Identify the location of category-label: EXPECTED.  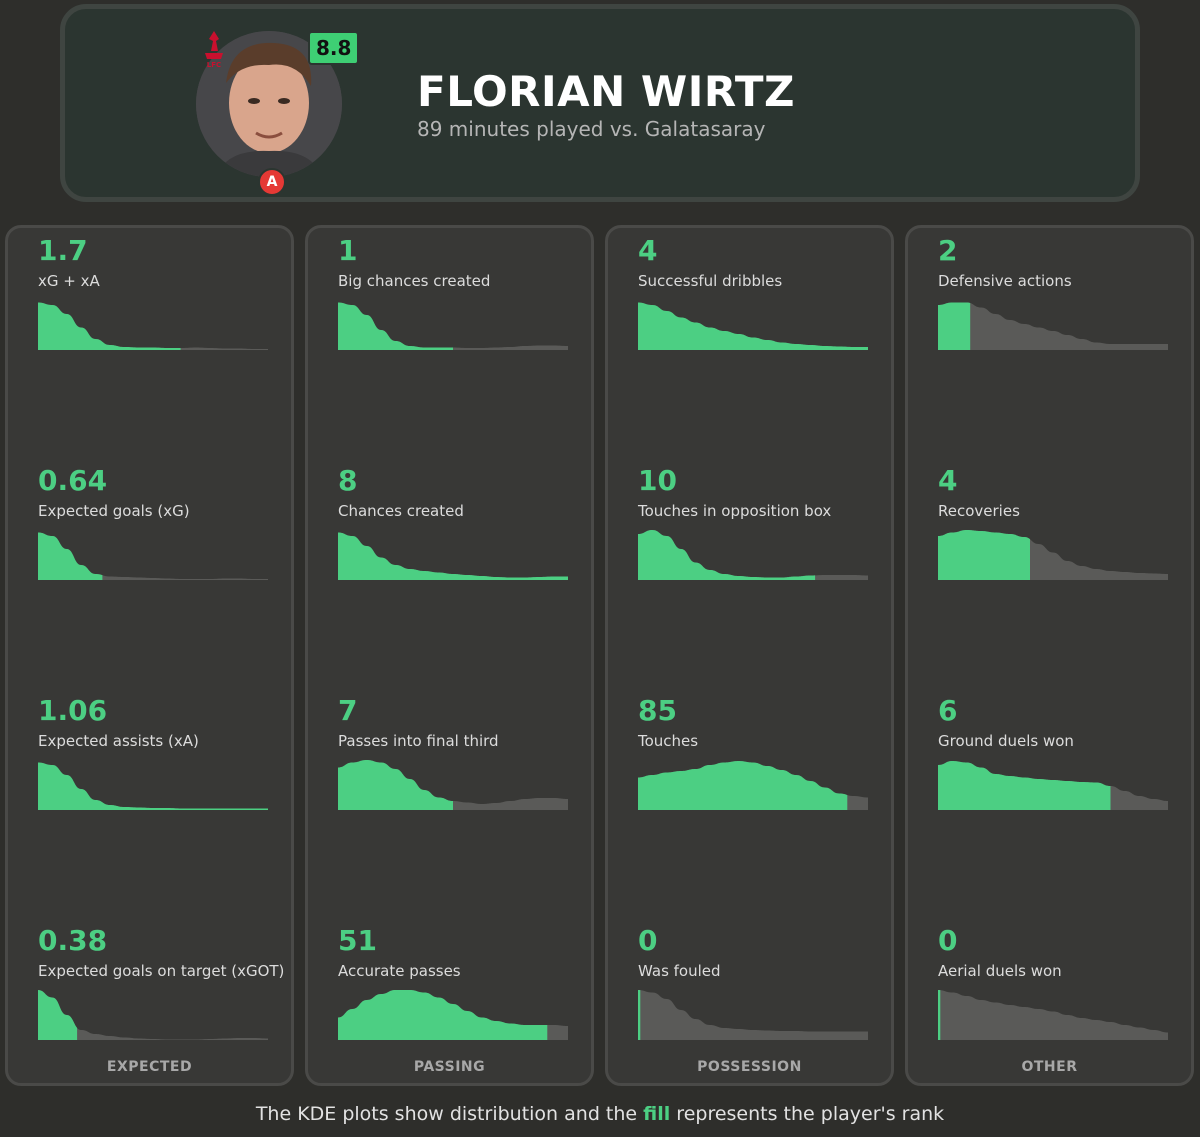
(149, 1067).